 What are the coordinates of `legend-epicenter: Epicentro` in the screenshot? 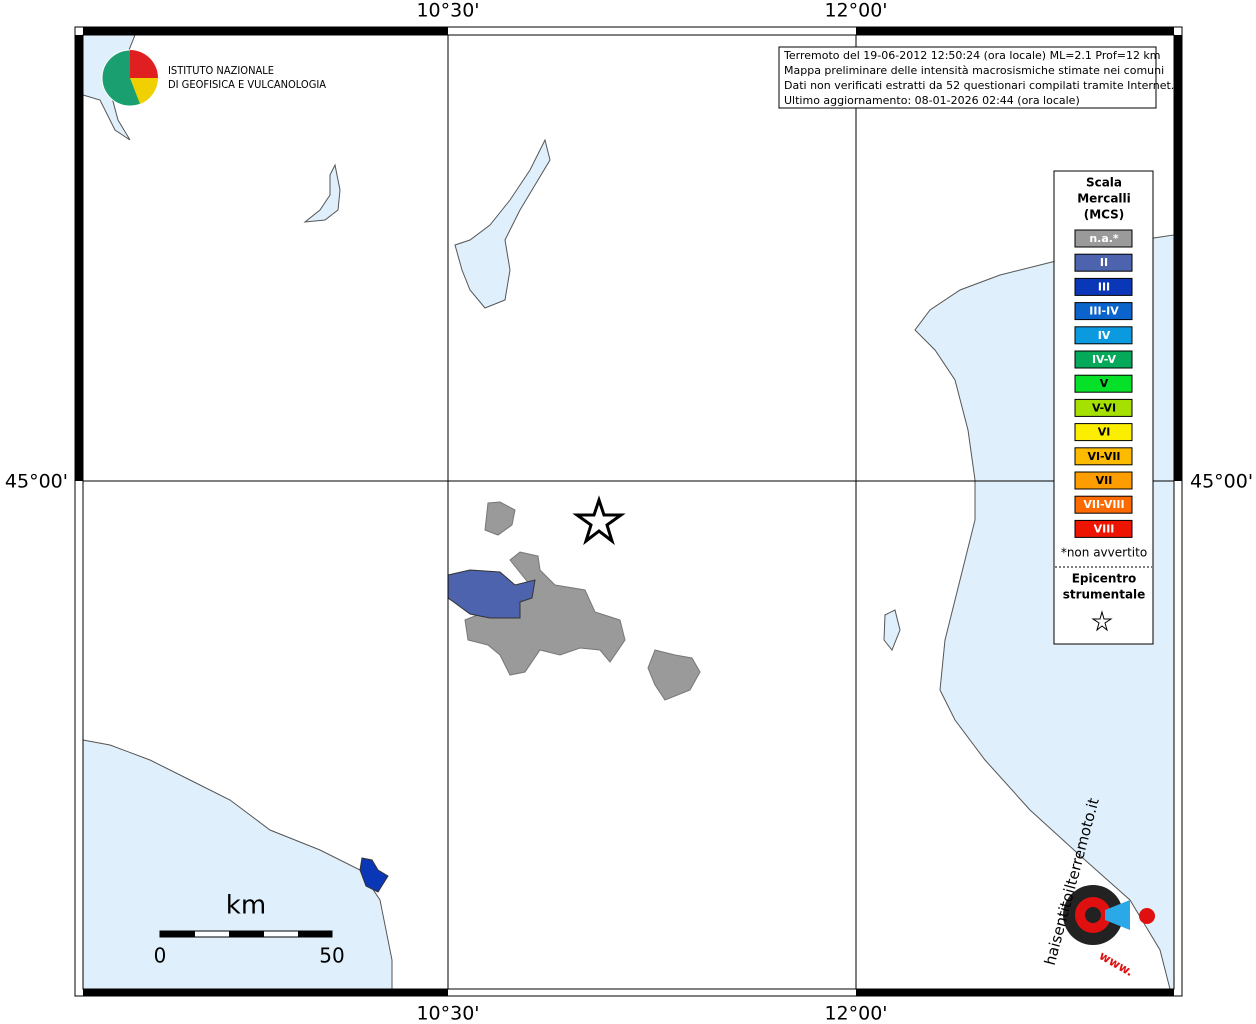 It's located at (1104, 579).